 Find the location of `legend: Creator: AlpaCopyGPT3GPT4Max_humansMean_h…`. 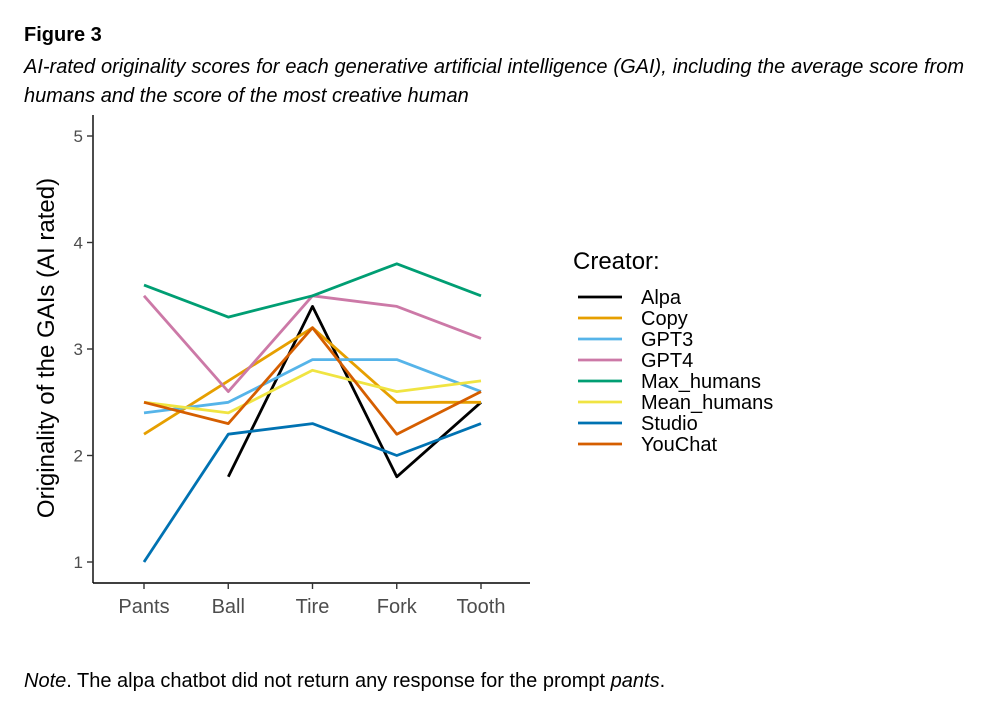

legend: Creator: AlpaCopyGPT3GPT4Max_humansMean_h… is located at coordinates (673, 352).